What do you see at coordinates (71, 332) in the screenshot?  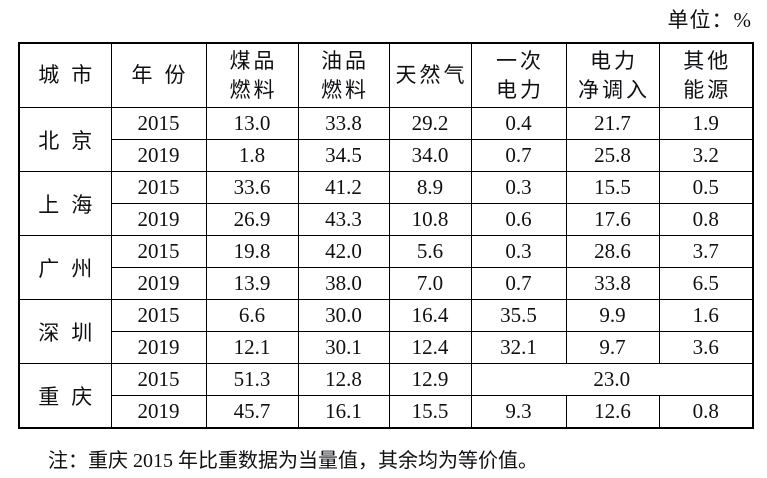 I see `city-name: 深圳` at bounding box center [71, 332].